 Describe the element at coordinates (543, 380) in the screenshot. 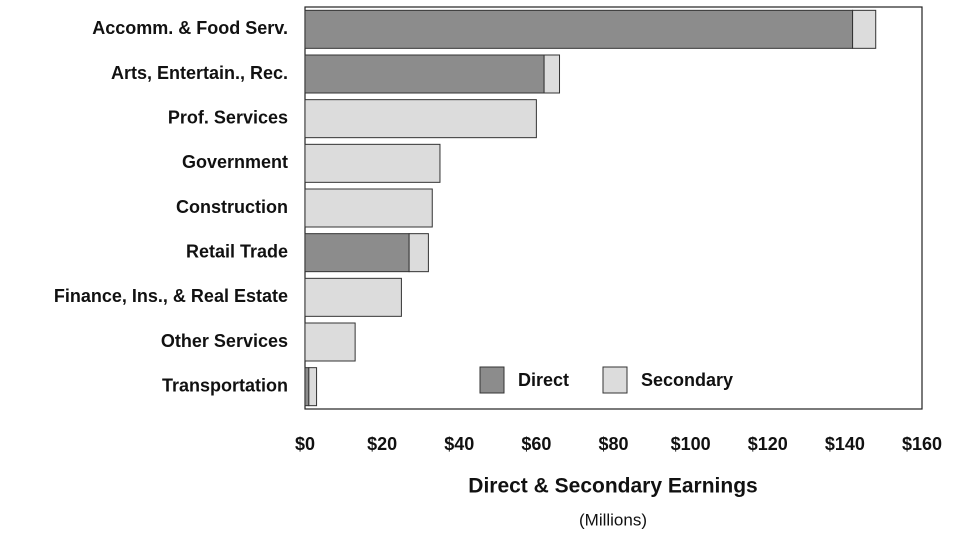

I see `legend-label: Direct` at that location.